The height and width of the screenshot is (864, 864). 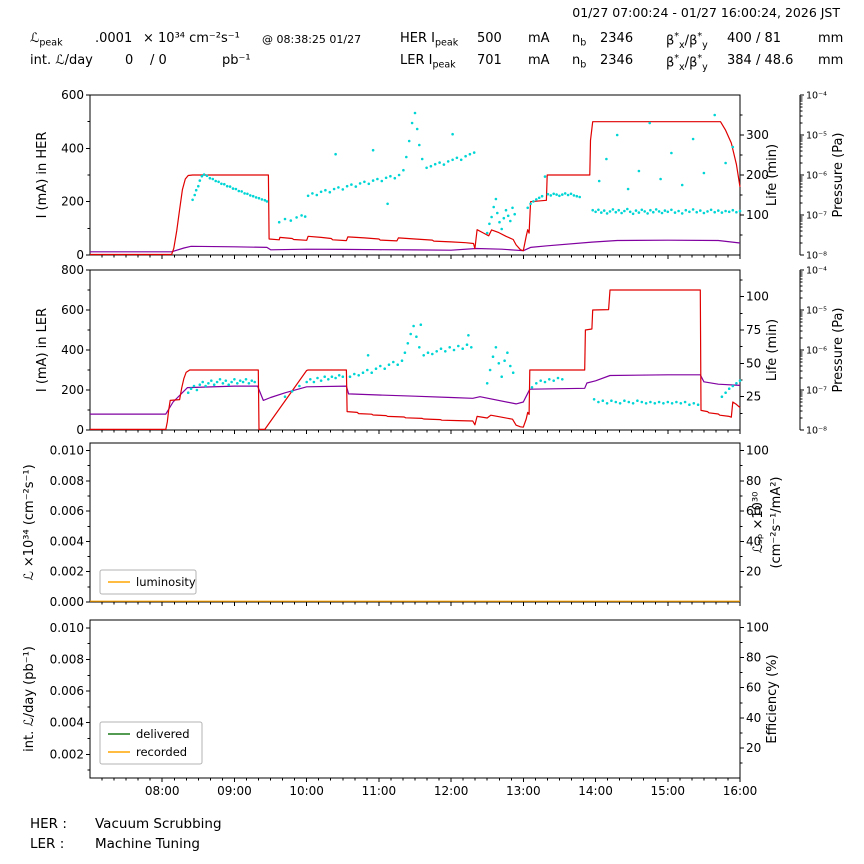 I want to click on lum-peak-value: .0001, so click(x=114, y=38).